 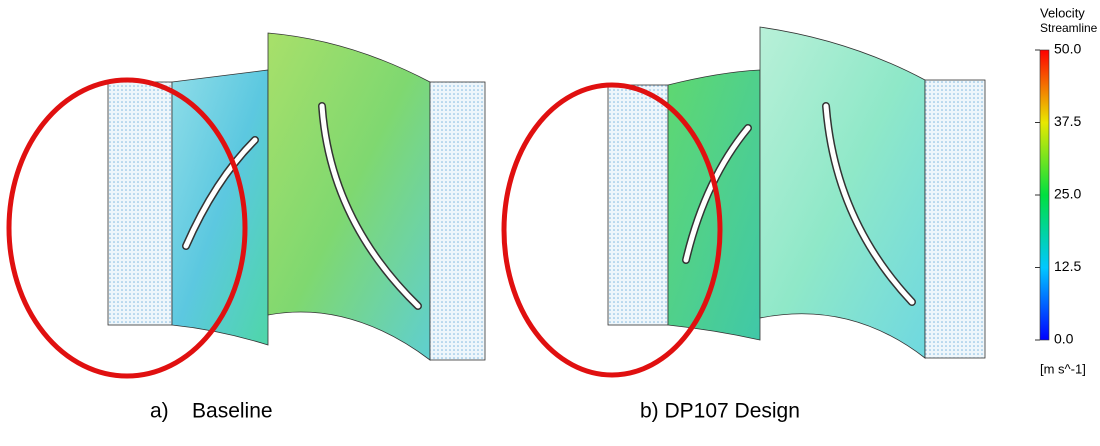 I want to click on caption: b) DP107 Design, so click(x=720, y=411).